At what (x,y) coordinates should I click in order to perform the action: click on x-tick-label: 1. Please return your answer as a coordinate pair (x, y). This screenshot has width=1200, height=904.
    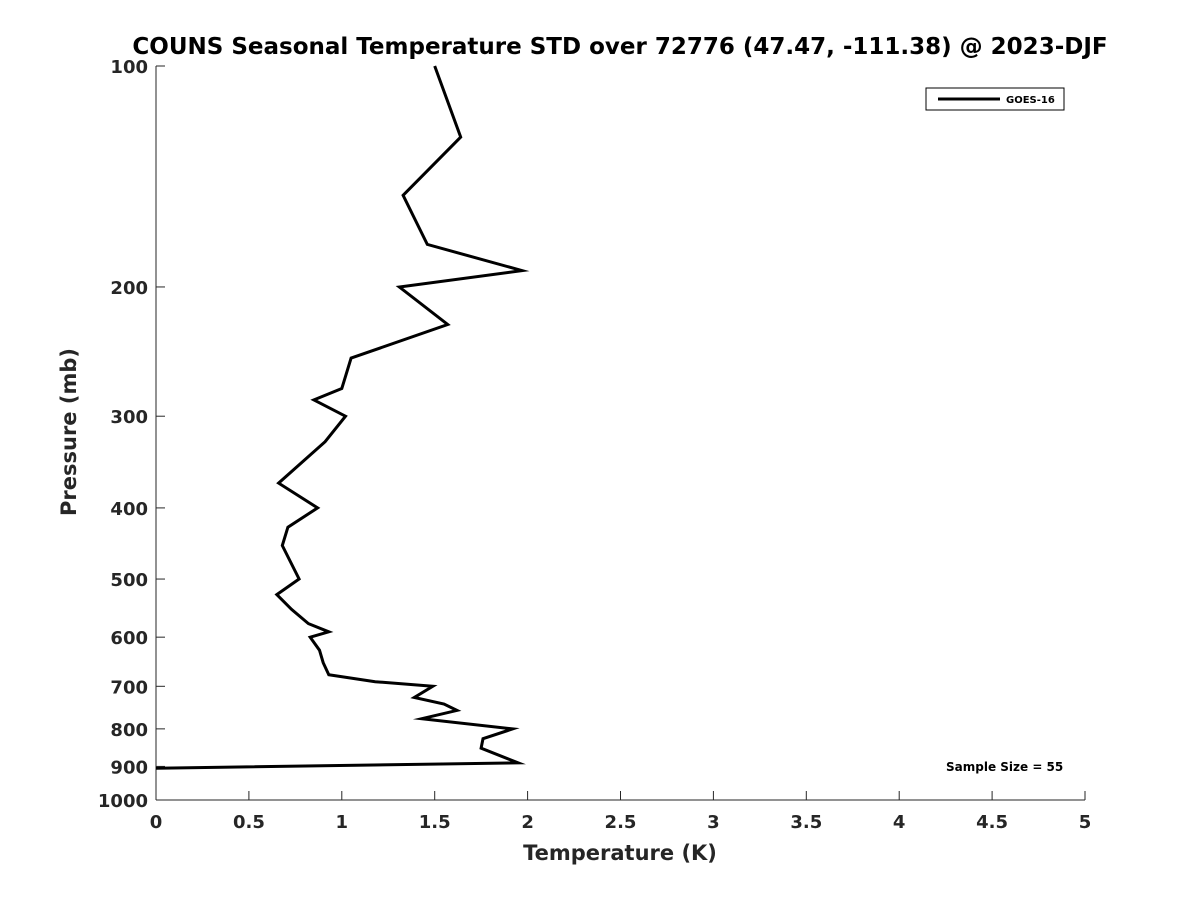
    Looking at the image, I should click on (342, 822).